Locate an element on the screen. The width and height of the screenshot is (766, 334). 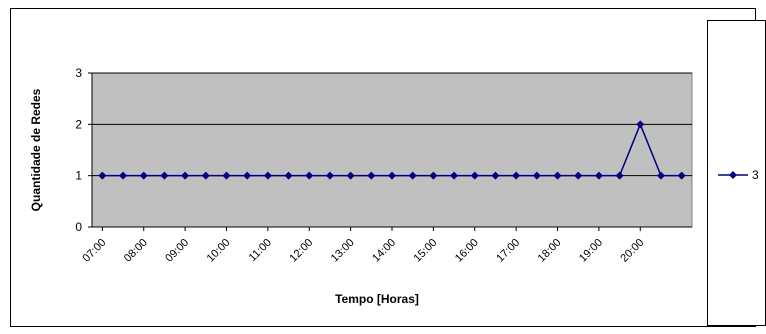
legend-entry-label: 3 is located at coordinates (755, 175).